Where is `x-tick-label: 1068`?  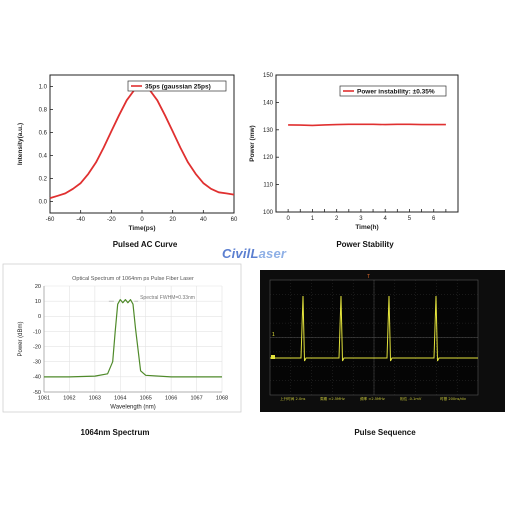
x-tick-label: 1068 is located at coordinates (222, 399).